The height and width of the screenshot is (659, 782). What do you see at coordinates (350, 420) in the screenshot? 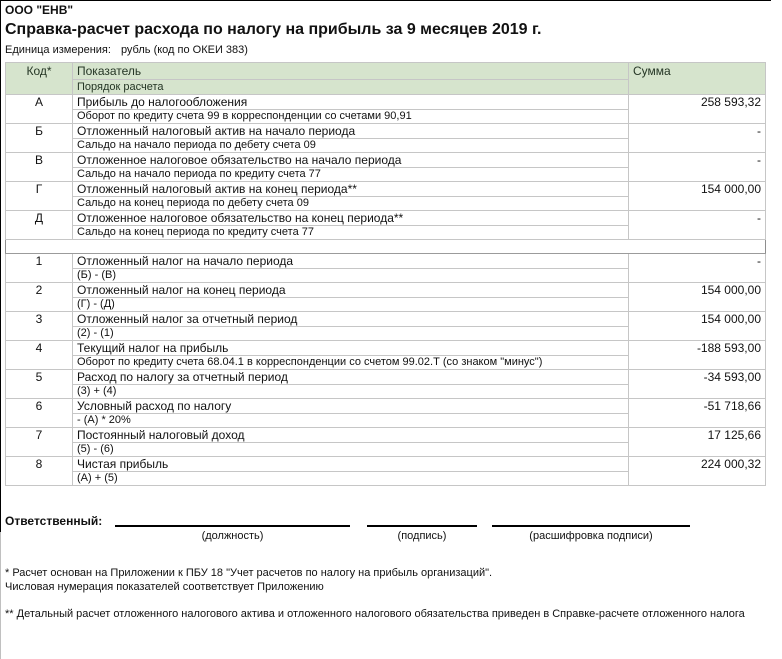
I see `row-calc-order: - (А) * 20%` at bounding box center [350, 420].